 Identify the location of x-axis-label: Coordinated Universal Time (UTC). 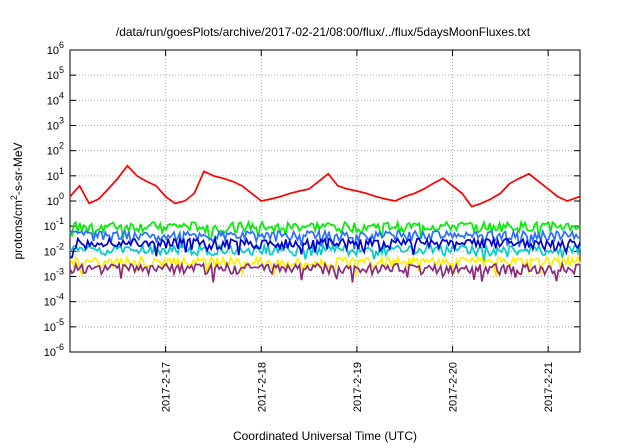
(325, 436).